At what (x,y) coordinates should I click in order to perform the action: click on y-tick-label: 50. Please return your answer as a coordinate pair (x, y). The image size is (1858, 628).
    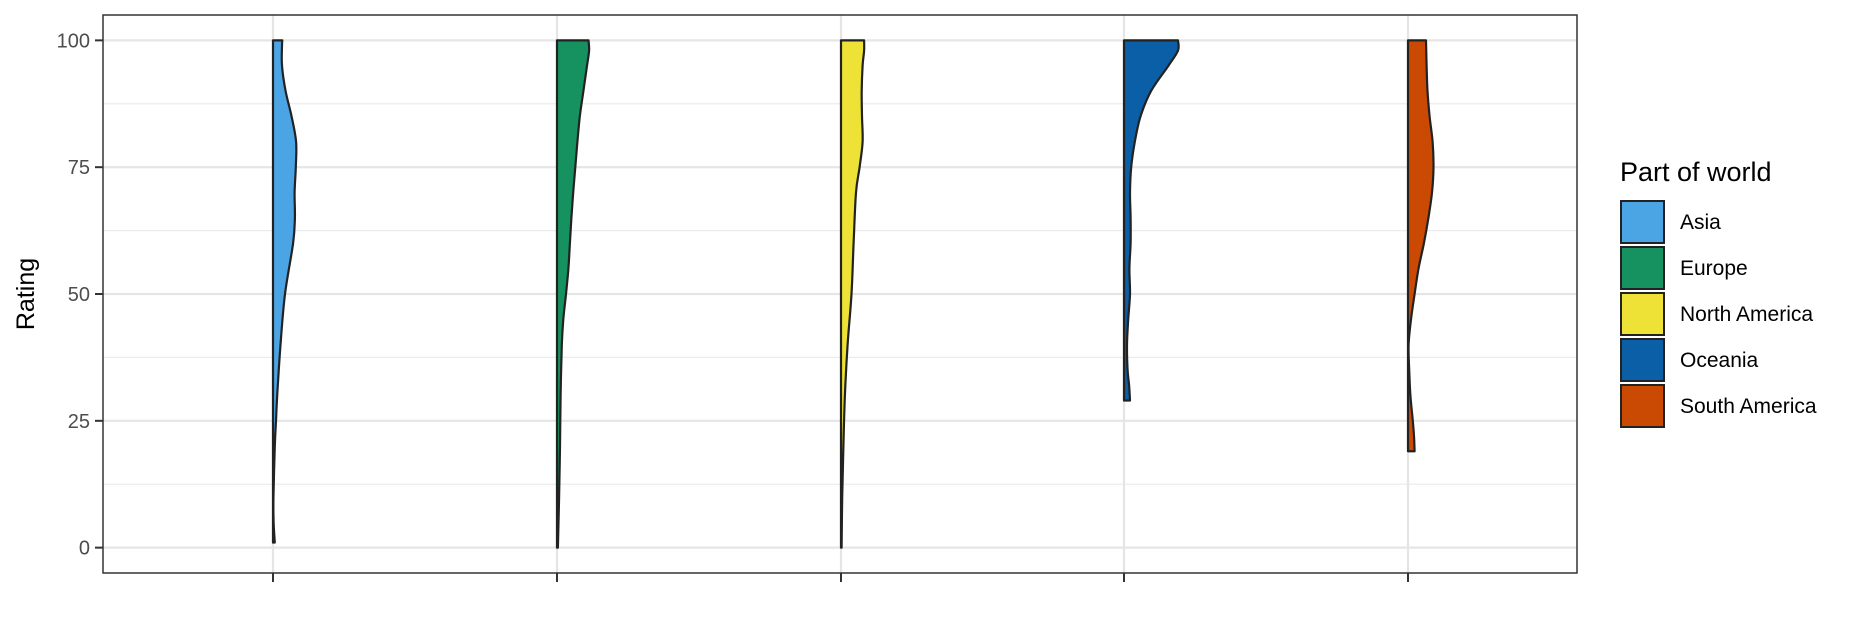
    Looking at the image, I should click on (79, 295).